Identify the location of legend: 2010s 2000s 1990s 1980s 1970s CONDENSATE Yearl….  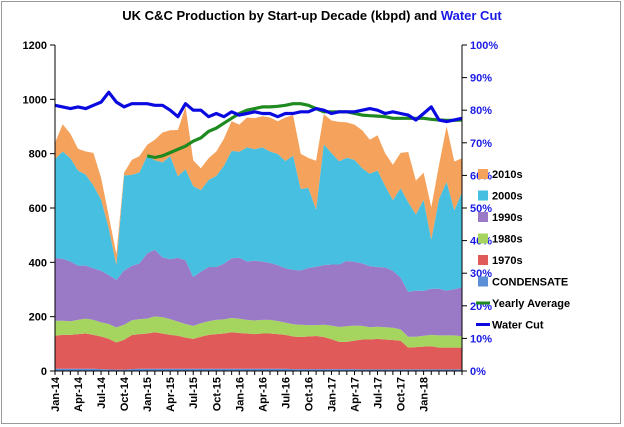
(523, 250).